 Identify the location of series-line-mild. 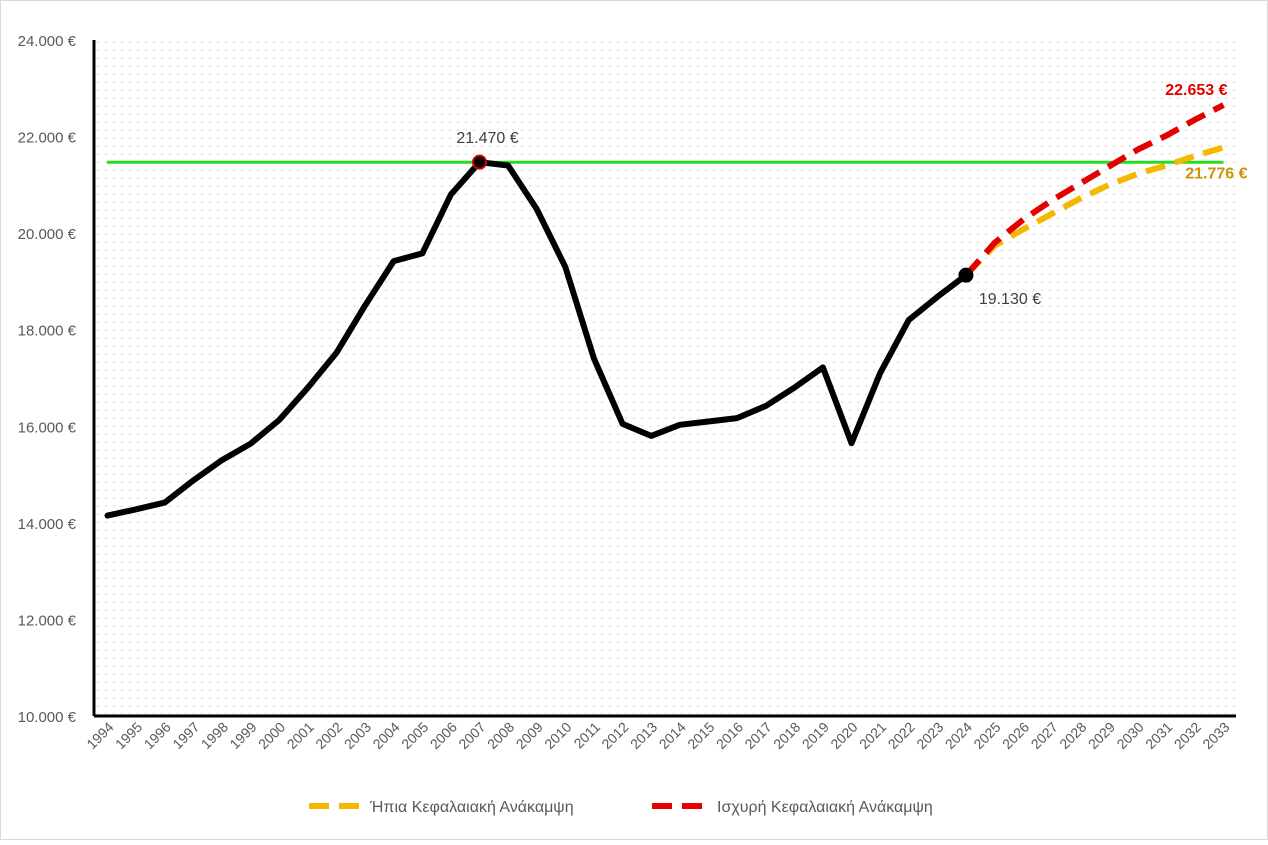
(1094, 211).